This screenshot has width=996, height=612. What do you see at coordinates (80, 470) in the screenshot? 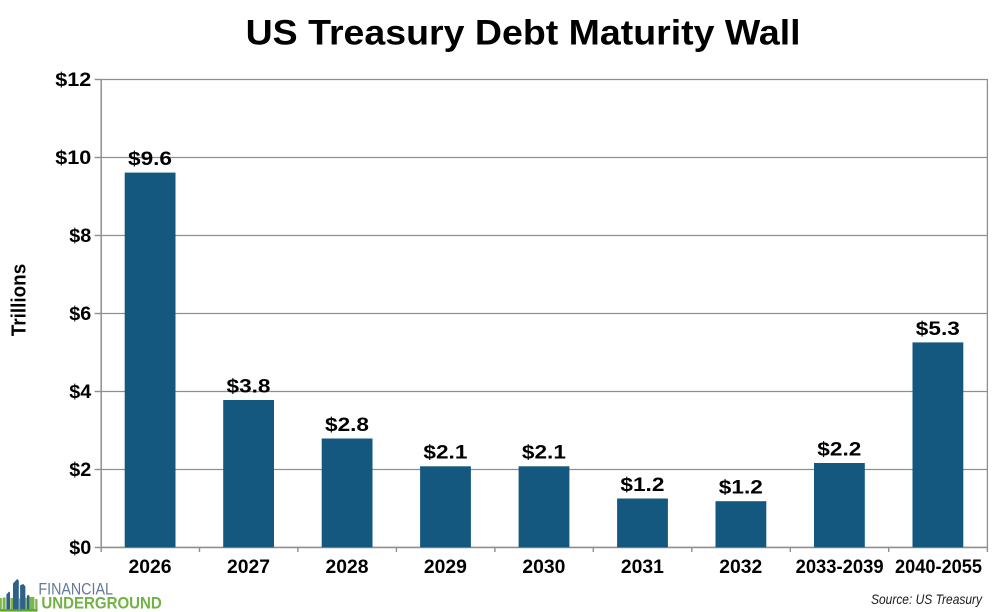
I see `svg-text: $2` at bounding box center [80, 470].